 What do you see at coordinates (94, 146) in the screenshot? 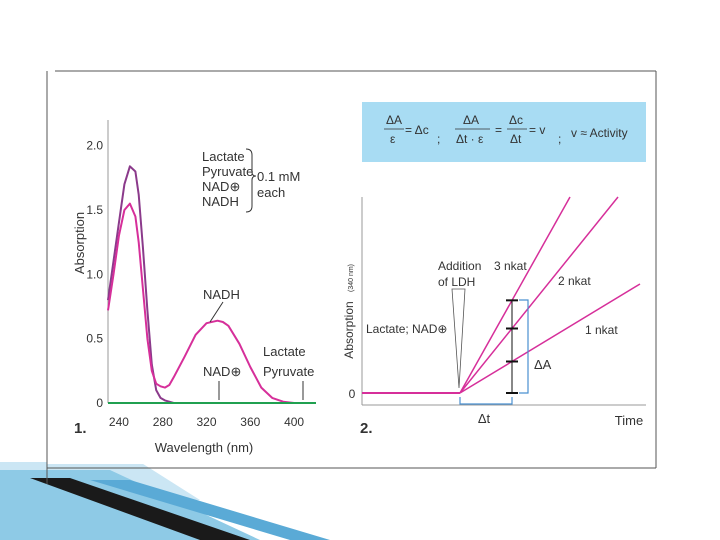
I see `y-tick-label: 2.0` at bounding box center [94, 146].